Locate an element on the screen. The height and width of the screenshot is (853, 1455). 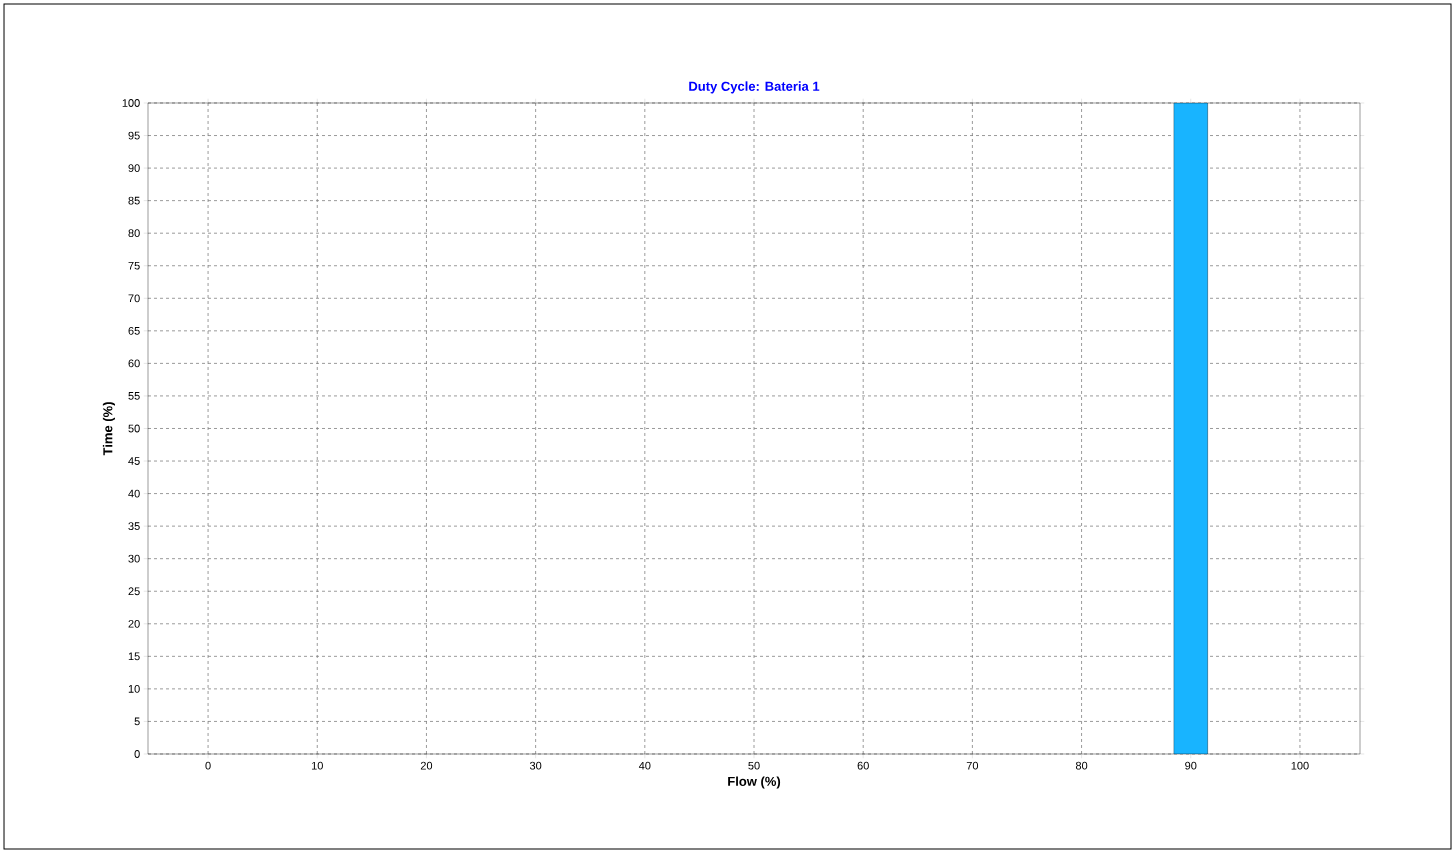
y-tick-label: 60 is located at coordinates (134, 363).